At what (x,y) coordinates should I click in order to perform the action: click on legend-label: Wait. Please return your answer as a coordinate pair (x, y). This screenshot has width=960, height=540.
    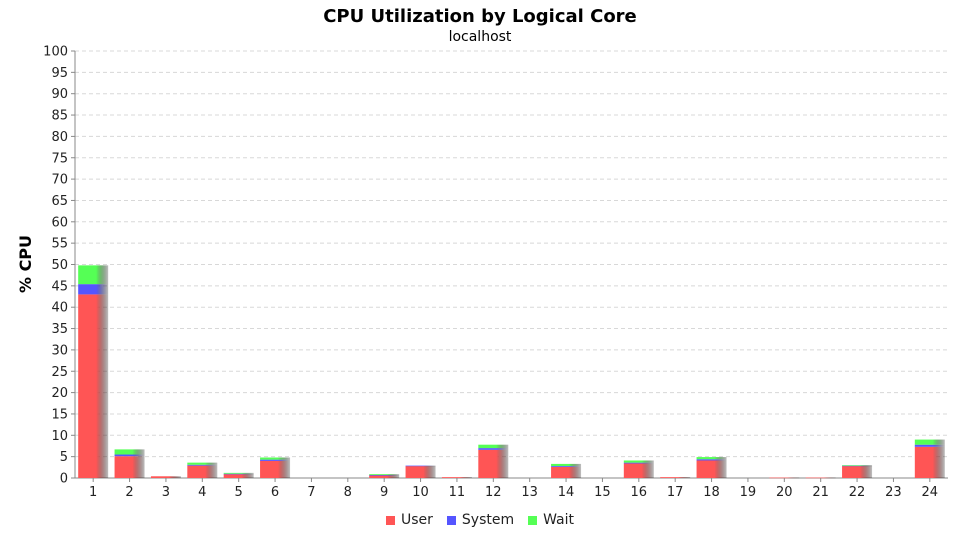
    Looking at the image, I should click on (559, 520).